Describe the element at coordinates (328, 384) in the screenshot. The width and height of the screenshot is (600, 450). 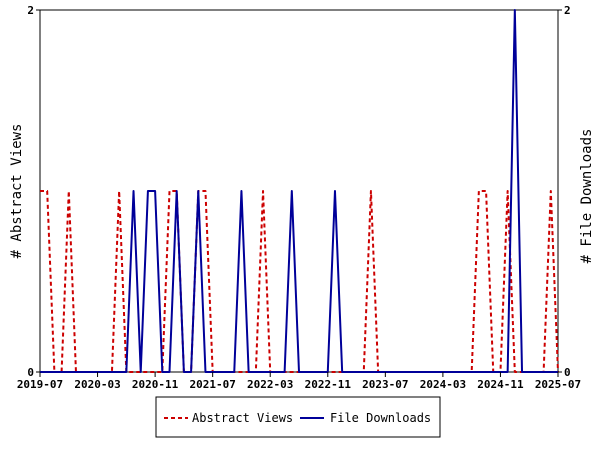
I see `x-tick-label-2022-11: 2022-11` at that location.